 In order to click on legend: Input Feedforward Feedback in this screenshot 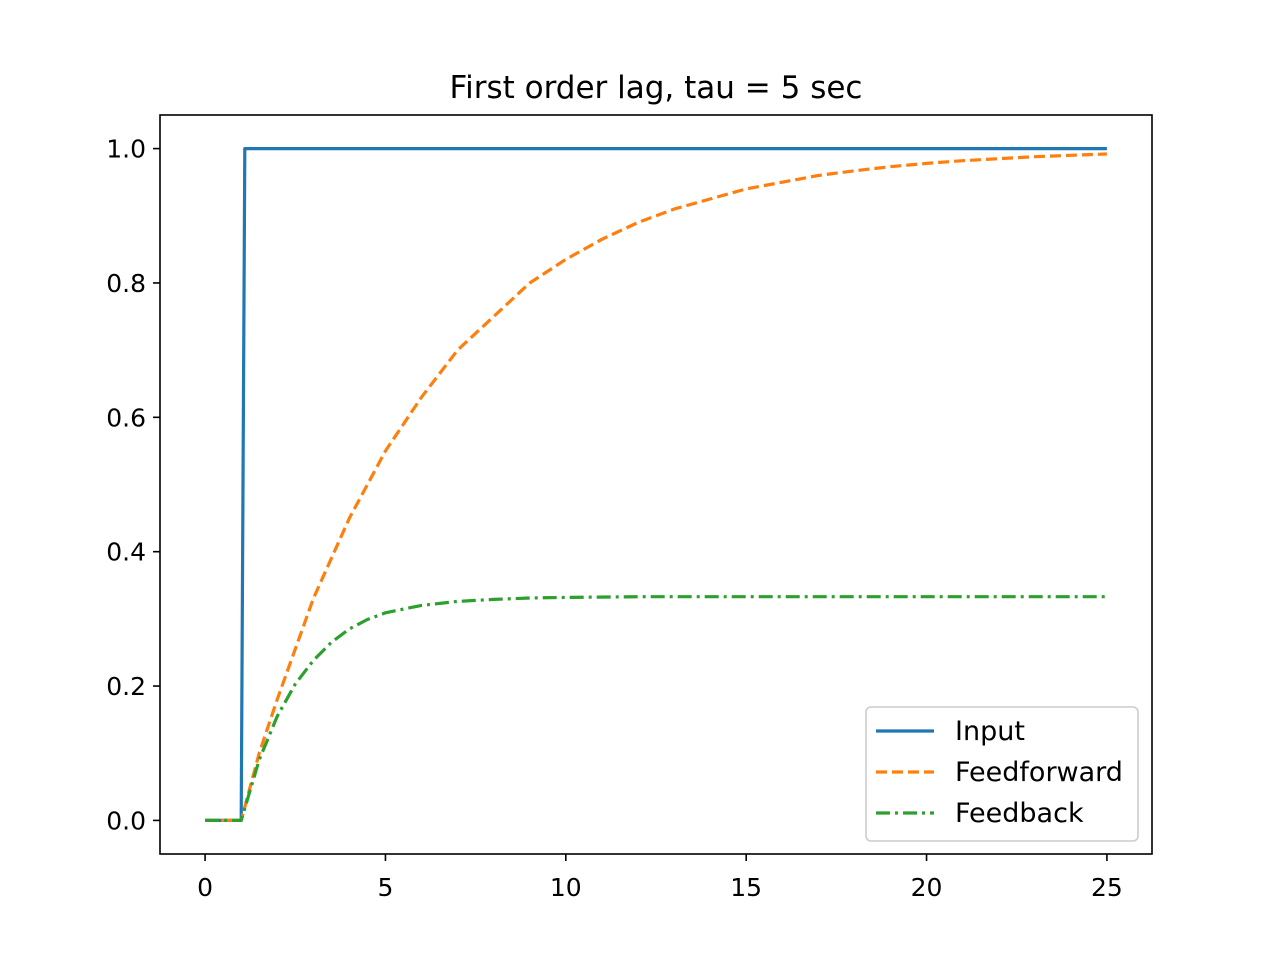, I will do `click(1002, 774)`.